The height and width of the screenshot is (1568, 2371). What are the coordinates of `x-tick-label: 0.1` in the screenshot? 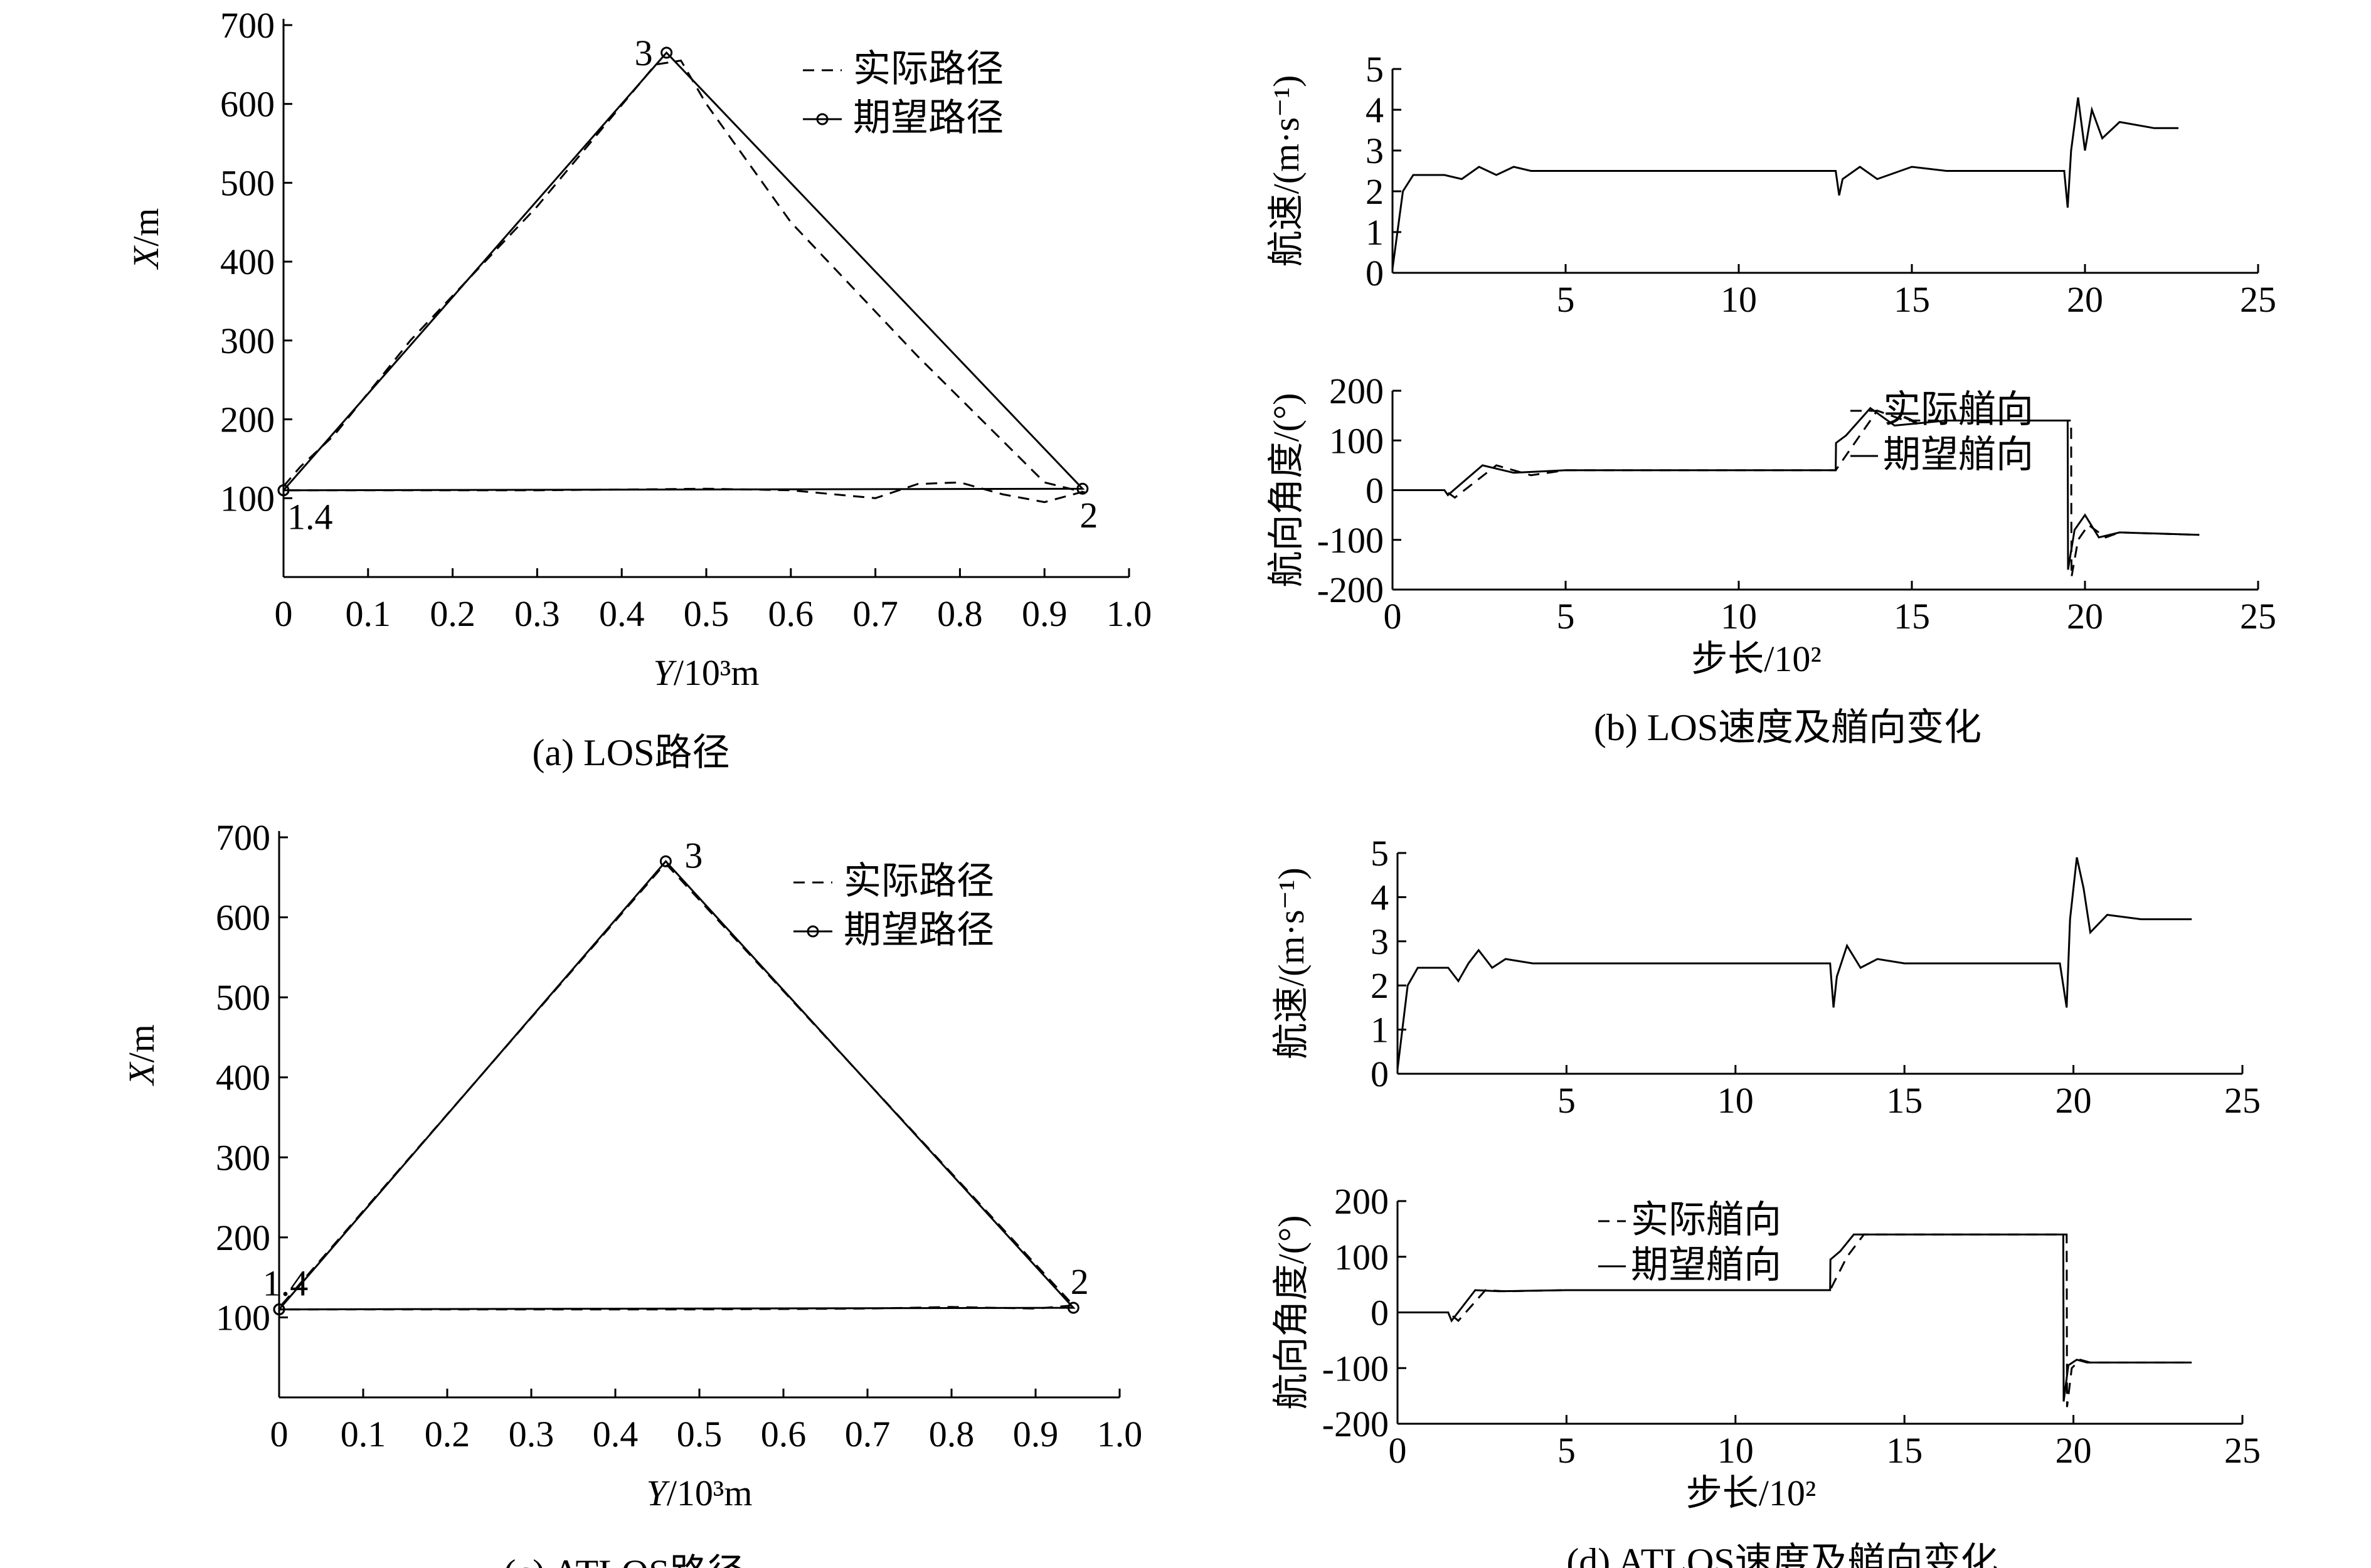 It's located at (363, 1434).